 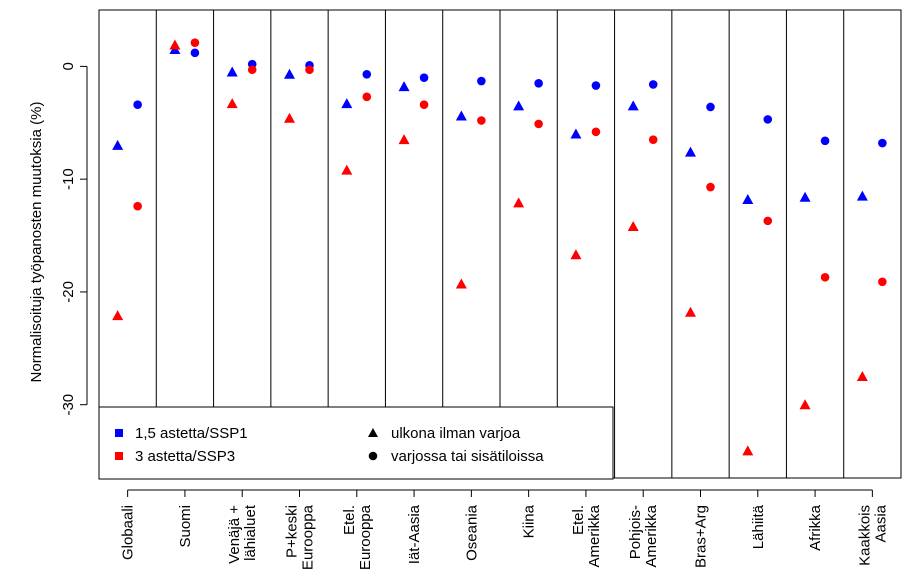 I want to click on legend-ssp3-label: 3 astetta/SSP3, so click(x=185, y=456).